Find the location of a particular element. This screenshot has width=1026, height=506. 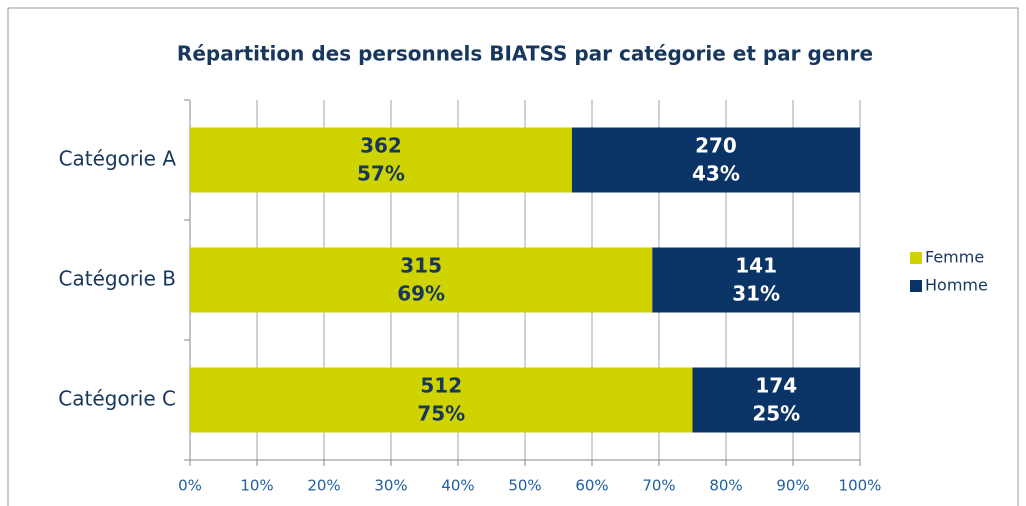

data-label-count: 315 is located at coordinates (421, 266).